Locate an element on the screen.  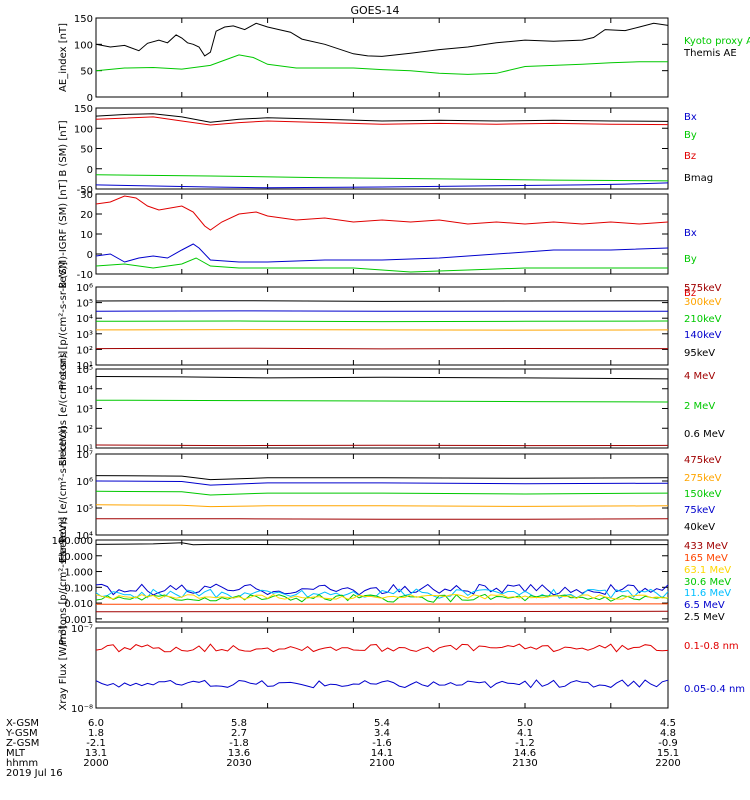
legend-entry: Kyoto proxy AE is located at coordinates (717, 41).